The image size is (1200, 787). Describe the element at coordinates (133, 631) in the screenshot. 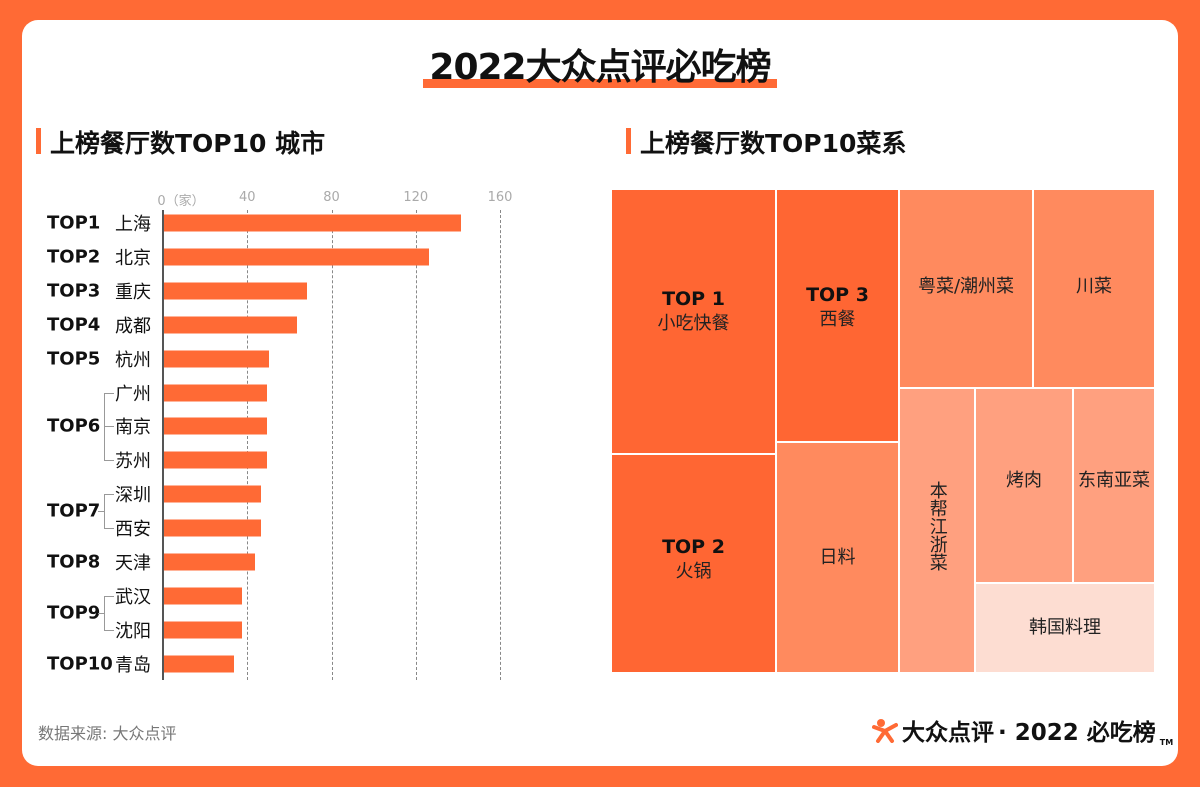

I see `city-label: 沈阳` at that location.